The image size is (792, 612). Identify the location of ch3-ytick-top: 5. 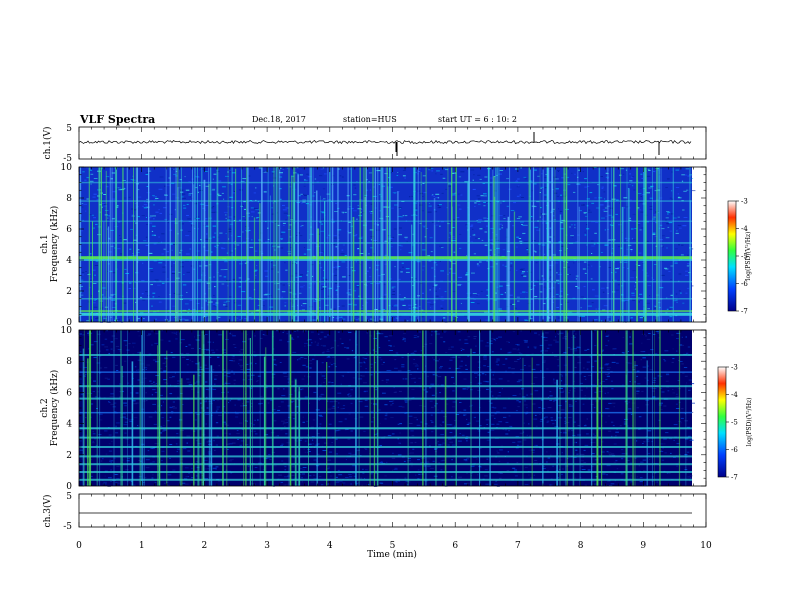
(69, 497).